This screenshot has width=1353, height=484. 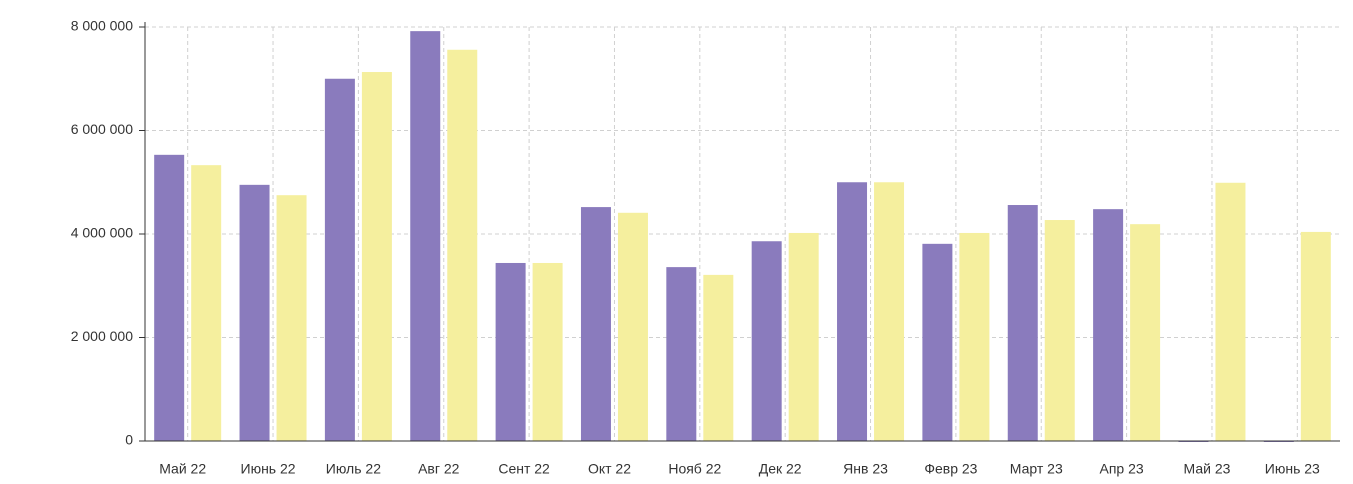 What do you see at coordinates (950, 469) in the screenshot?
I see `x-tick-label: Февр 23` at bounding box center [950, 469].